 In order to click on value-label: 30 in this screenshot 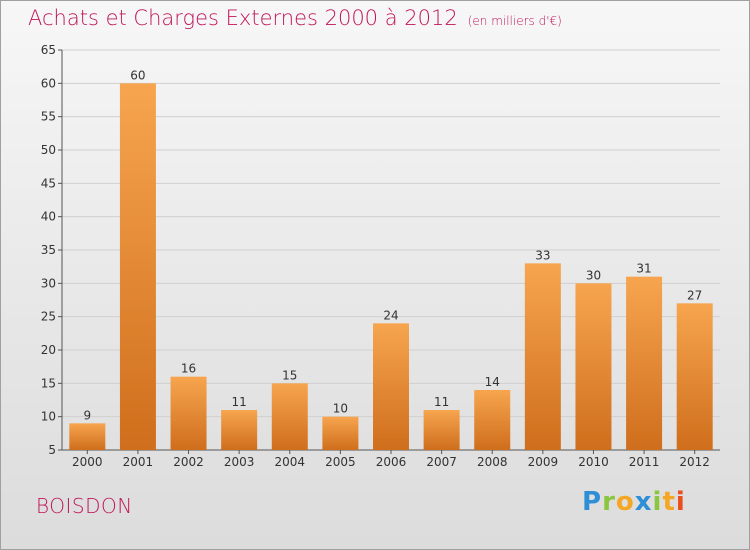, I will do `click(593, 275)`.